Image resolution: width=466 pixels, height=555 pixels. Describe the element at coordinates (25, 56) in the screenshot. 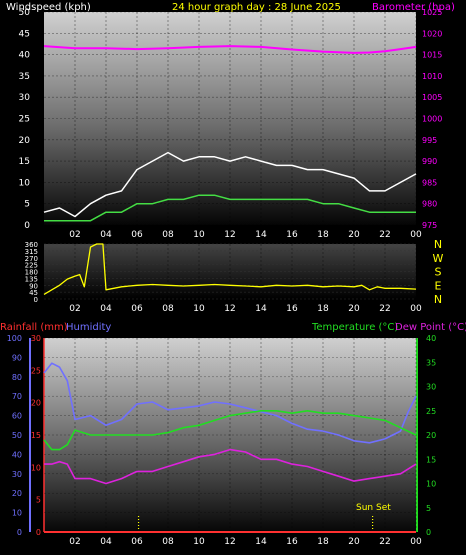

I see `wind-y-tick-label: 40` at that location.